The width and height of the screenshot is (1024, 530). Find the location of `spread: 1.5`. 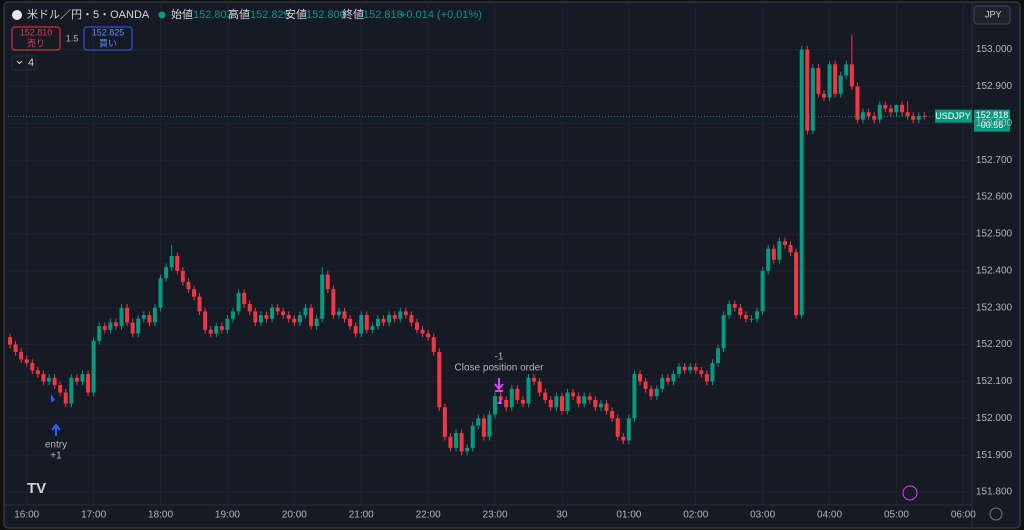

spread: 1.5 is located at coordinates (72, 38).